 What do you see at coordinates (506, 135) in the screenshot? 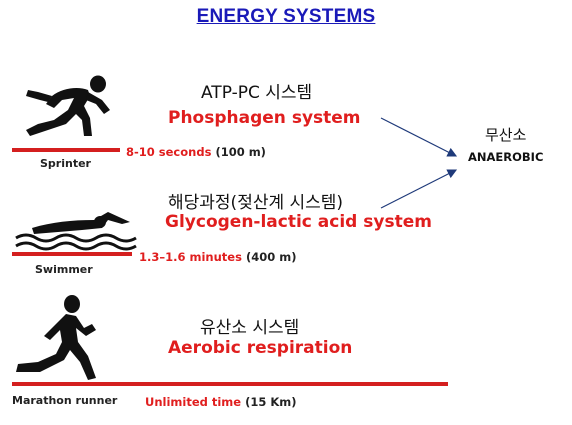
I see `anaerobic-korean-label: 무산소` at bounding box center [506, 135].